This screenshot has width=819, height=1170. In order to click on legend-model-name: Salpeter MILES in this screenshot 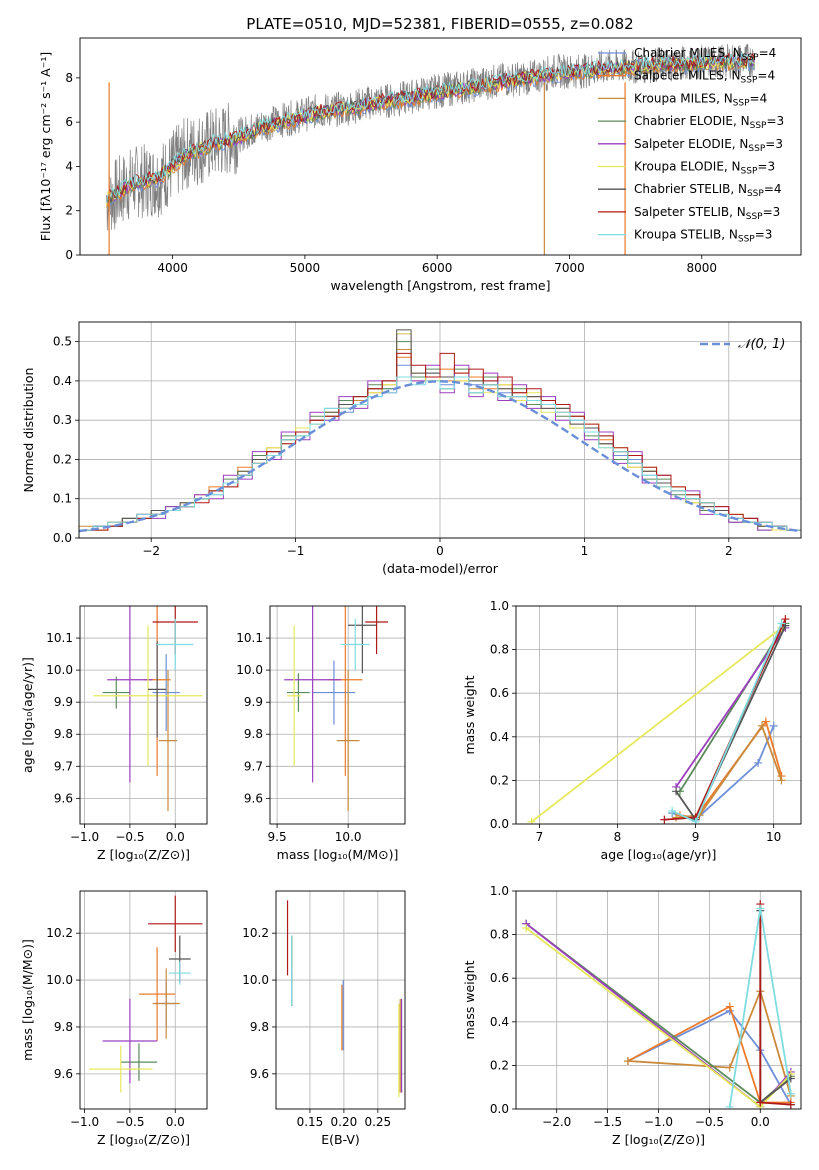, I will do `click(679, 76)`.